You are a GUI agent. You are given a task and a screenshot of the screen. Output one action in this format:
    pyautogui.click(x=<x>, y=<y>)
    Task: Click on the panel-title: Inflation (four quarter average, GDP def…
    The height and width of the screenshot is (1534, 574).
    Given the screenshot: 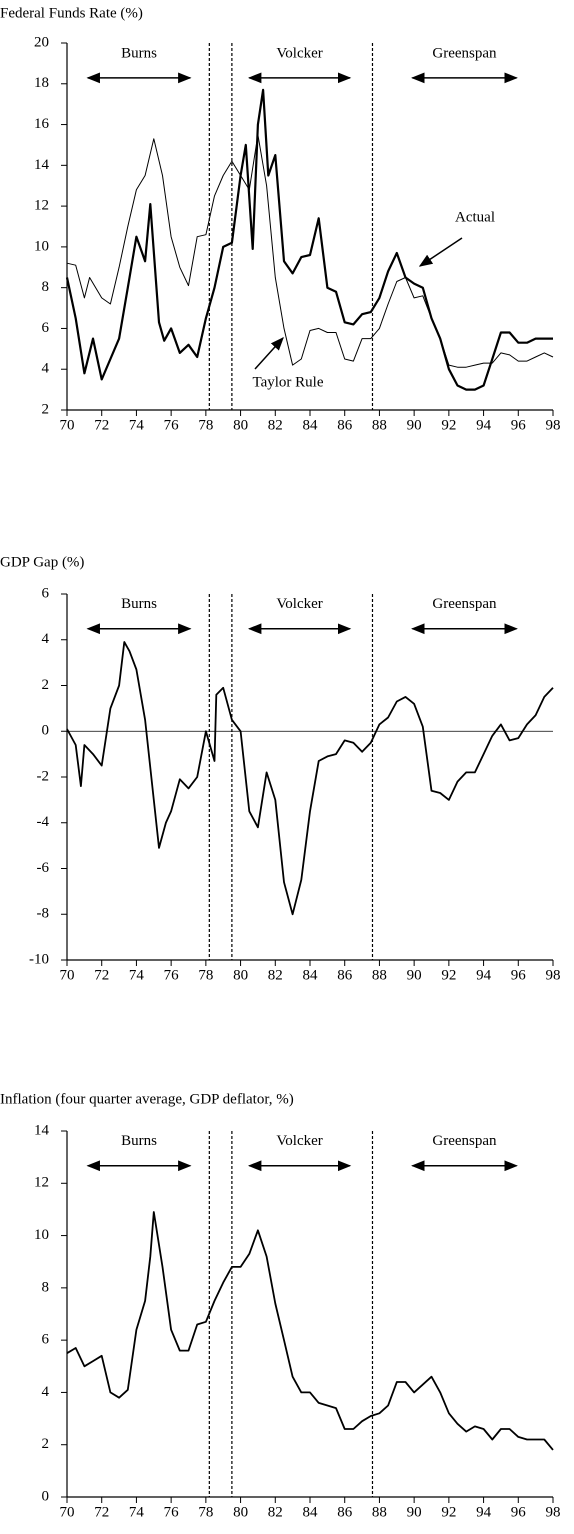 What is the action you would take?
    pyautogui.click(x=147, y=1099)
    